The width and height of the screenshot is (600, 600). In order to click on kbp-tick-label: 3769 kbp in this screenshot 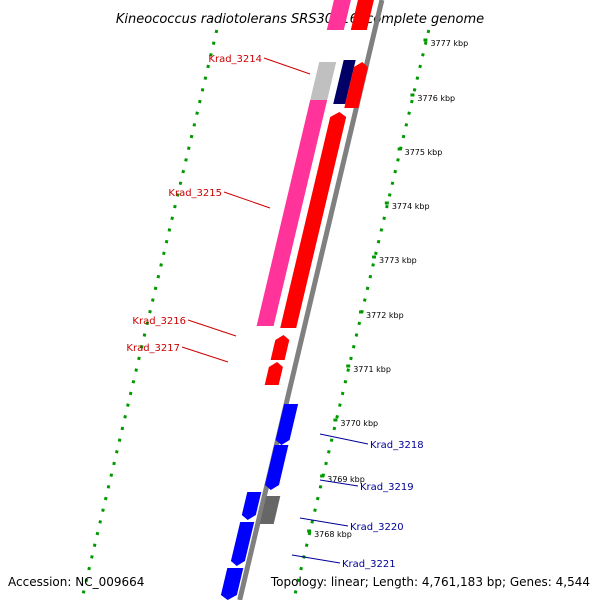, I will do `click(346, 479)`.